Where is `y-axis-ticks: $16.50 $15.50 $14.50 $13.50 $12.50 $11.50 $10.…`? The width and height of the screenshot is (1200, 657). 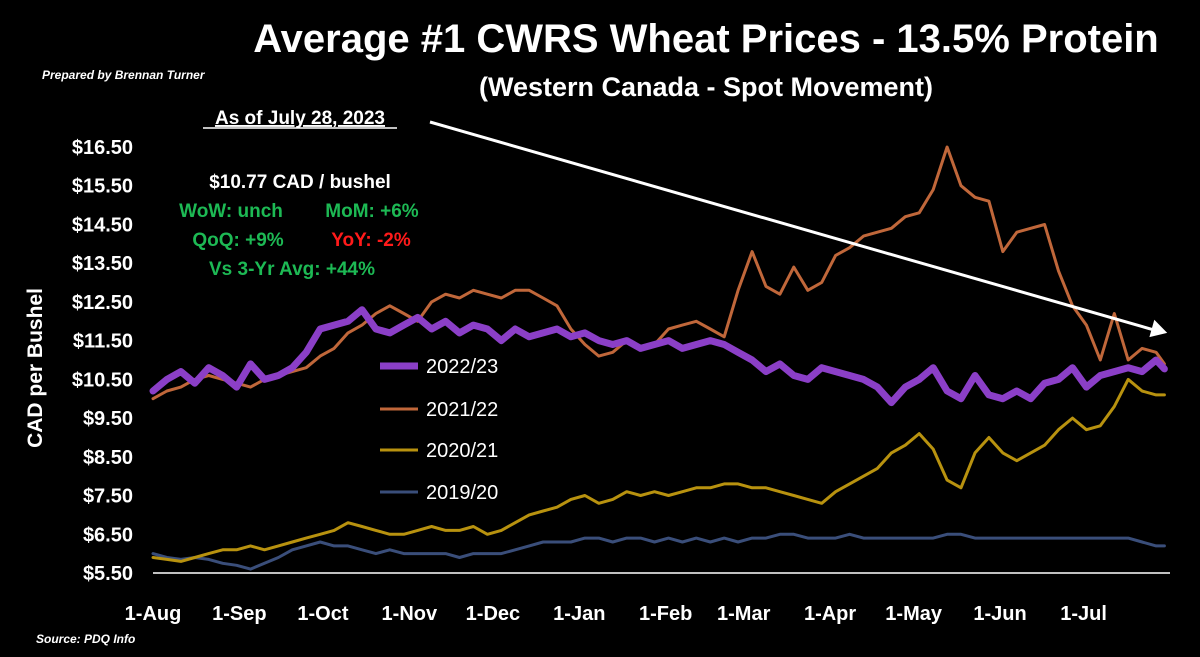 y-axis-ticks: $16.50 $15.50 $14.50 $13.50 $12.50 $11.50 $10.… is located at coordinates (102, 361).